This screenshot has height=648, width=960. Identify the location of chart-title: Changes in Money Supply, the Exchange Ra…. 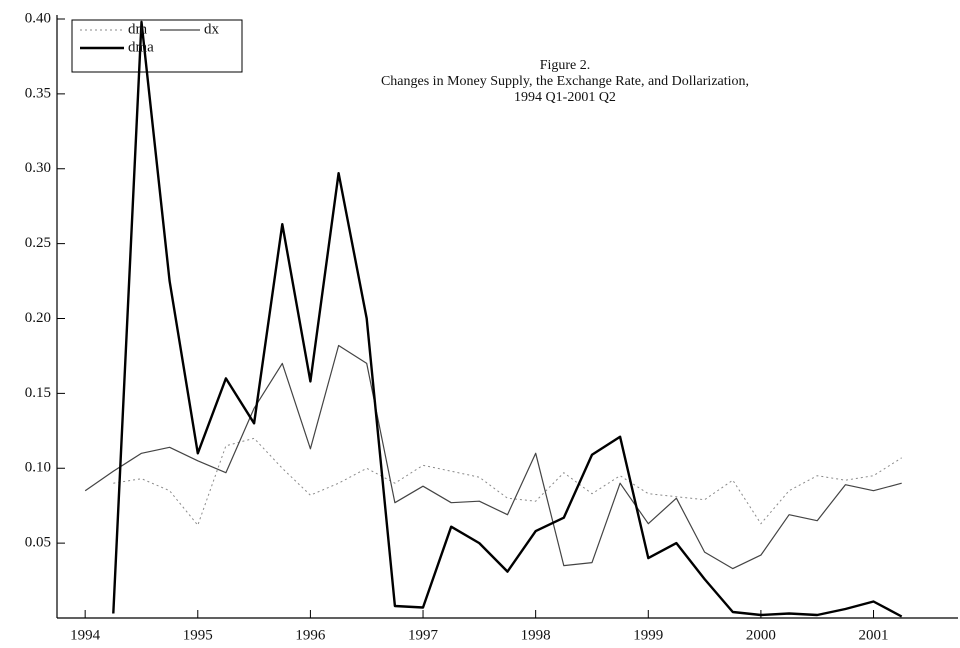
(565, 81).